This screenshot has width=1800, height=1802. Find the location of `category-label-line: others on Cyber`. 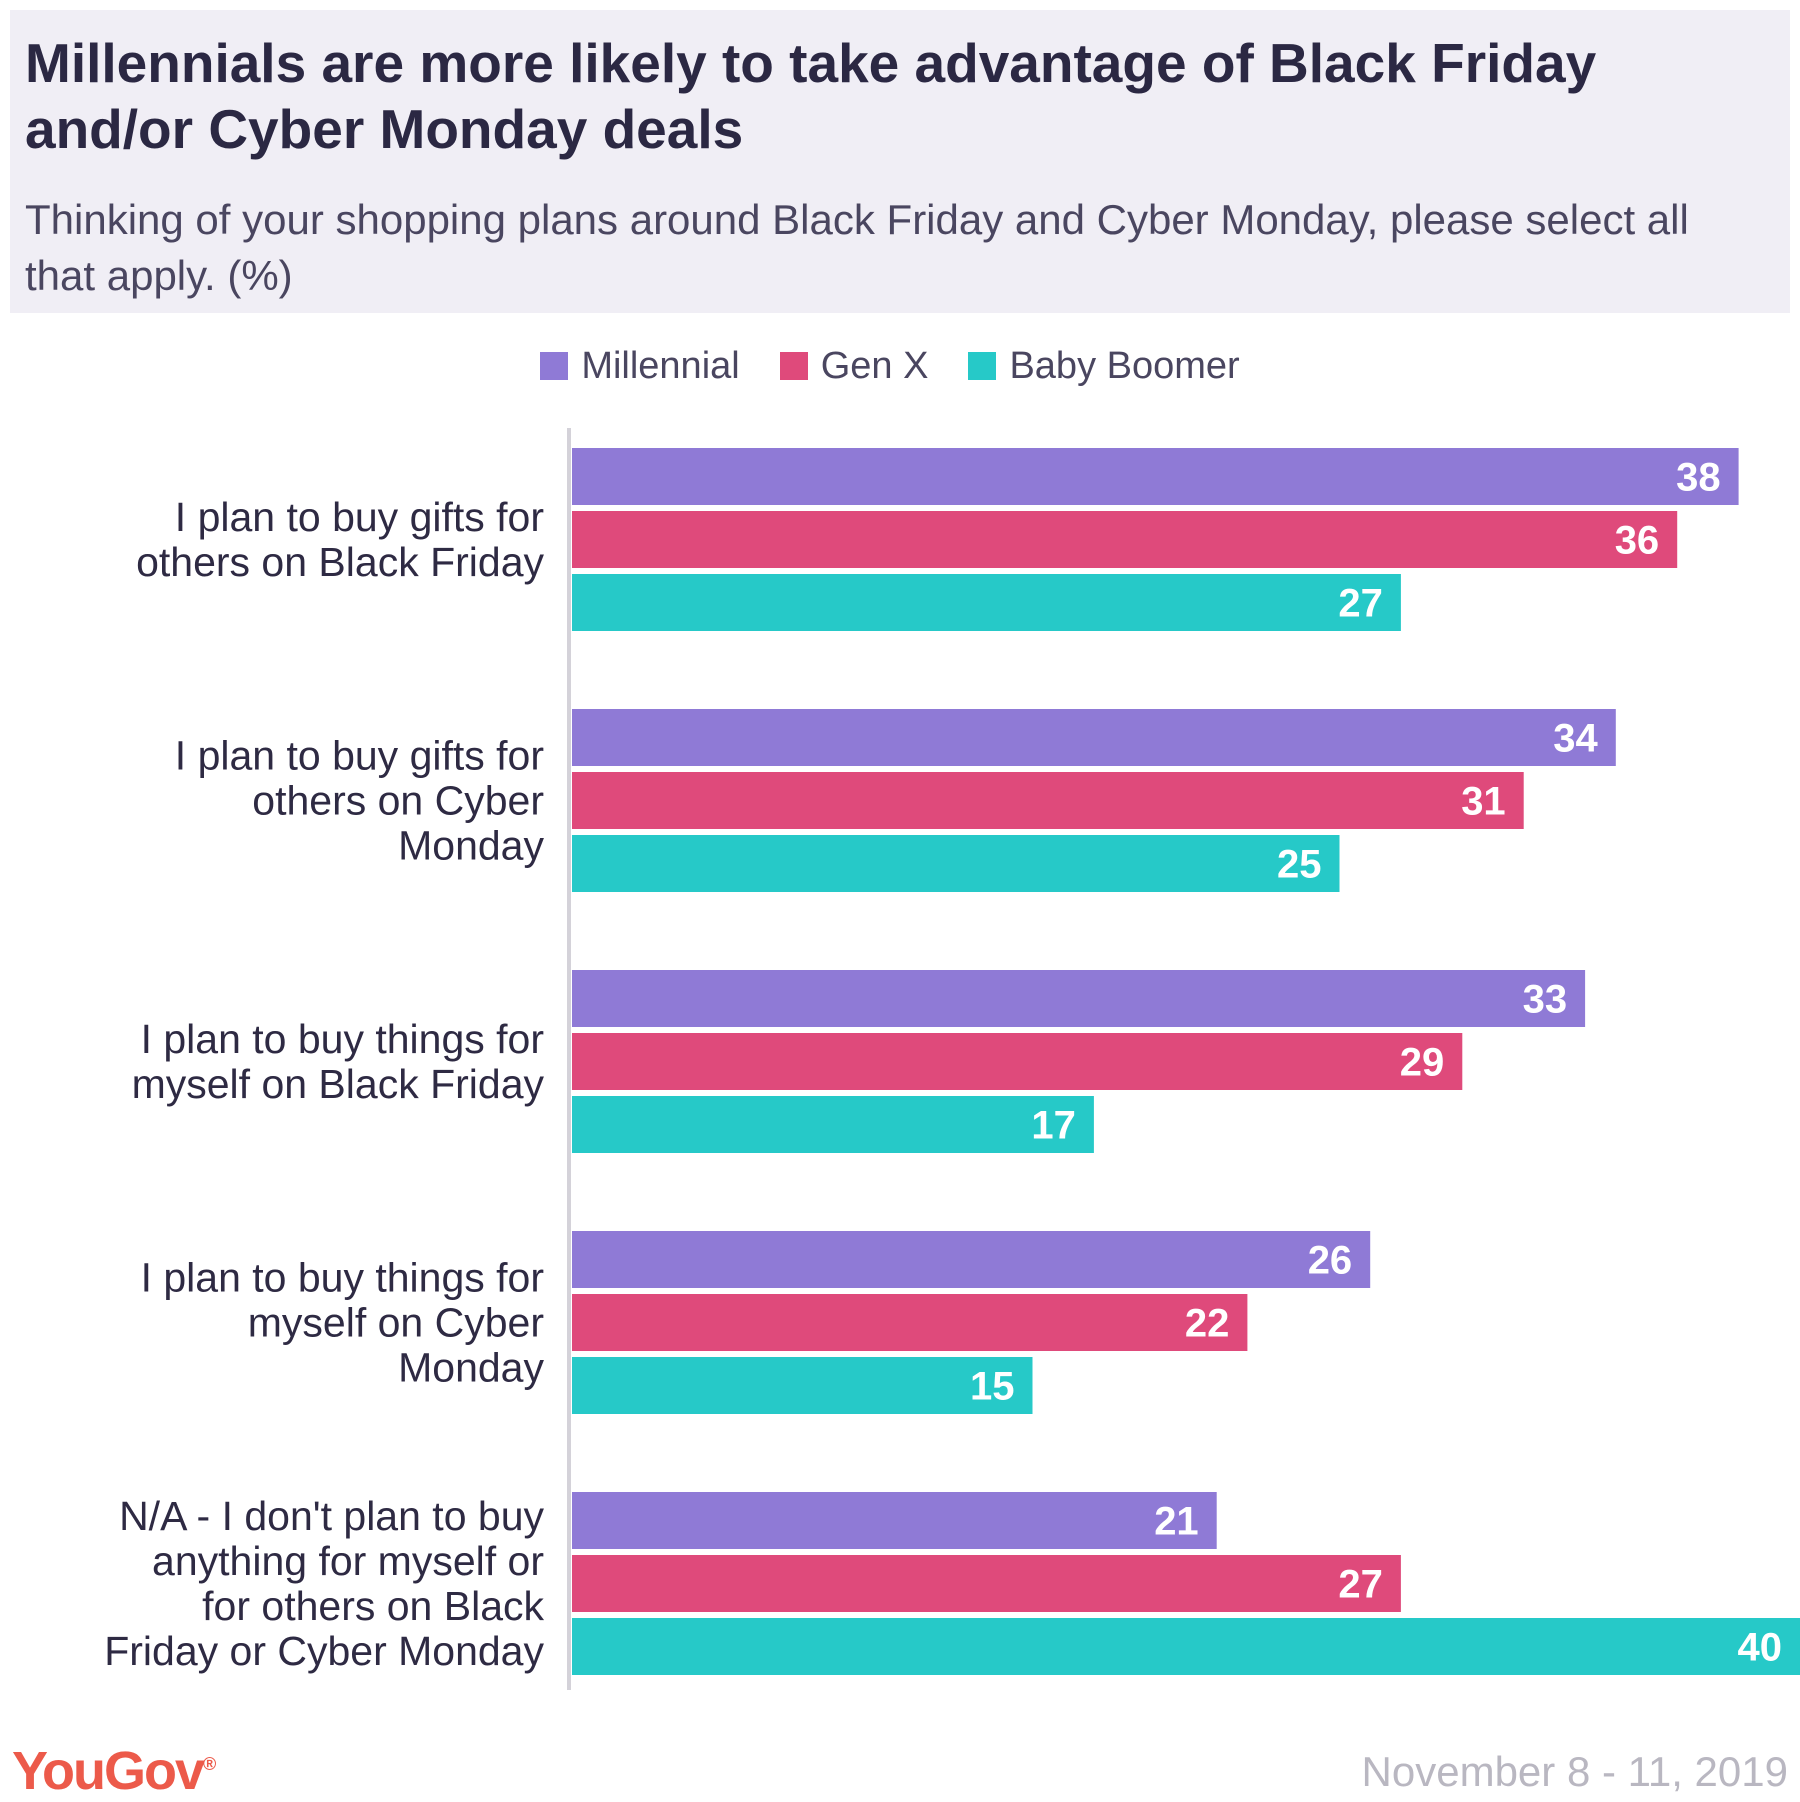

category-label-line: others on Cyber is located at coordinates (398, 801).